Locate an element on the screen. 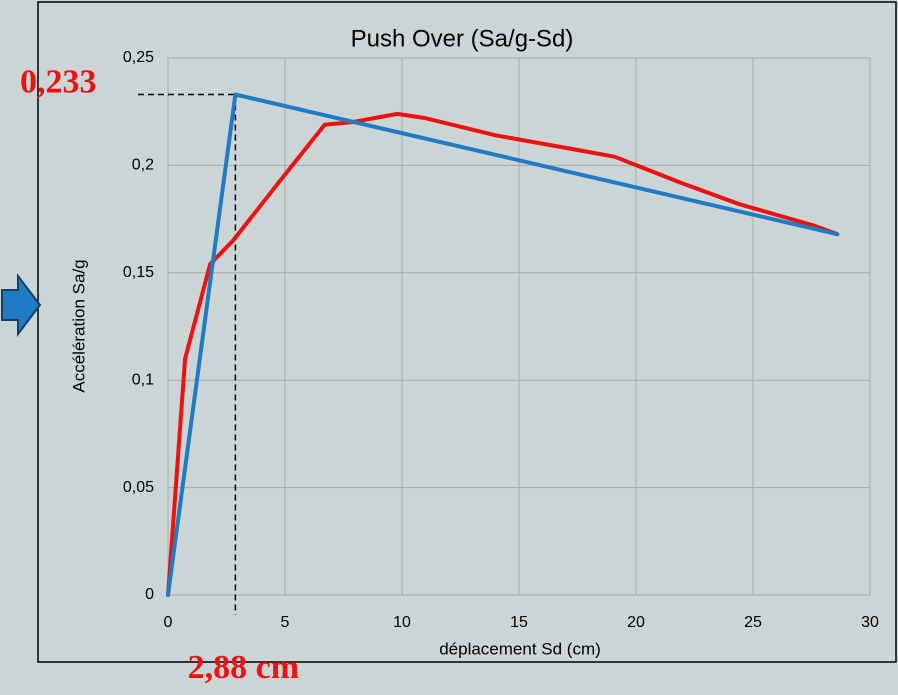  x-tick-label: 0 is located at coordinates (168, 622).